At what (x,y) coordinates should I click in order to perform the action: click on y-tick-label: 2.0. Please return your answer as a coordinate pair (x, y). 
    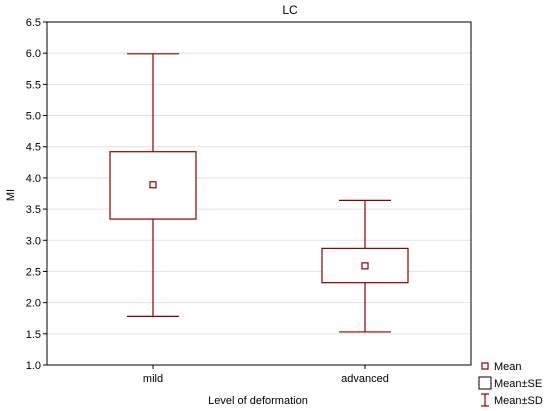
    Looking at the image, I should click on (33, 304).